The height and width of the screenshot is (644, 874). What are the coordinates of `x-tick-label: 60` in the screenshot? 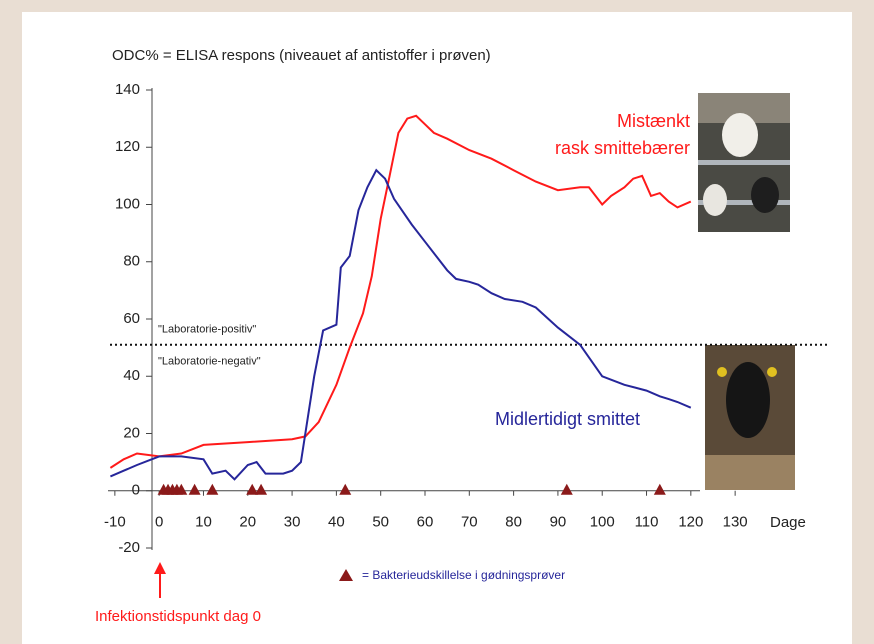 It's located at (425, 522).